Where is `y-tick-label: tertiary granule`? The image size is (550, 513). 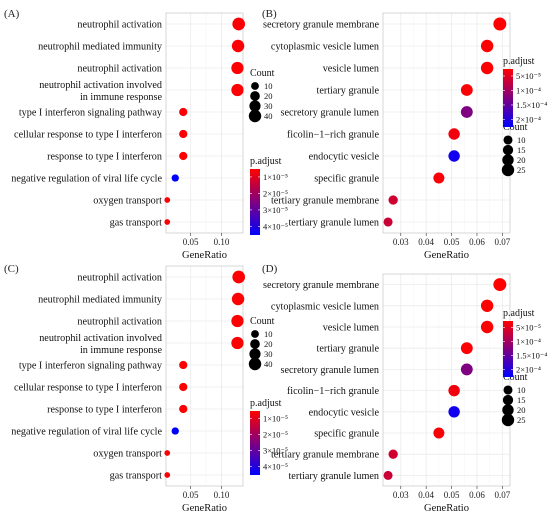 y-tick-label: tertiary granule is located at coordinates (347, 349).